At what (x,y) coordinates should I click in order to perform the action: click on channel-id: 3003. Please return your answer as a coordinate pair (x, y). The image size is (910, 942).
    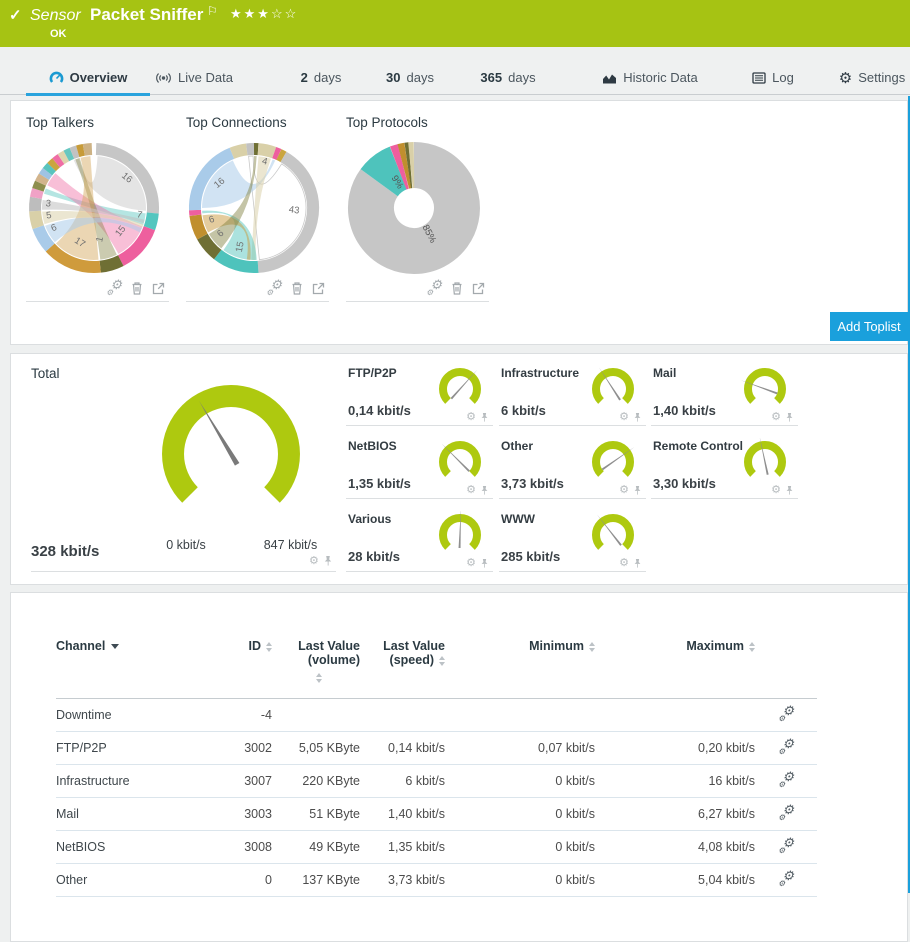
    Looking at the image, I should click on (238, 814).